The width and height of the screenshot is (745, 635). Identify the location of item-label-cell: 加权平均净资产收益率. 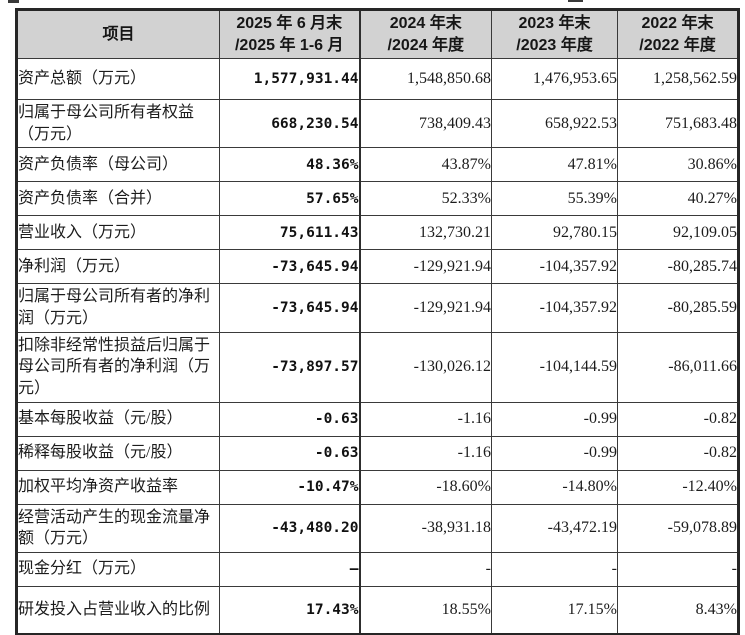
(118, 487).